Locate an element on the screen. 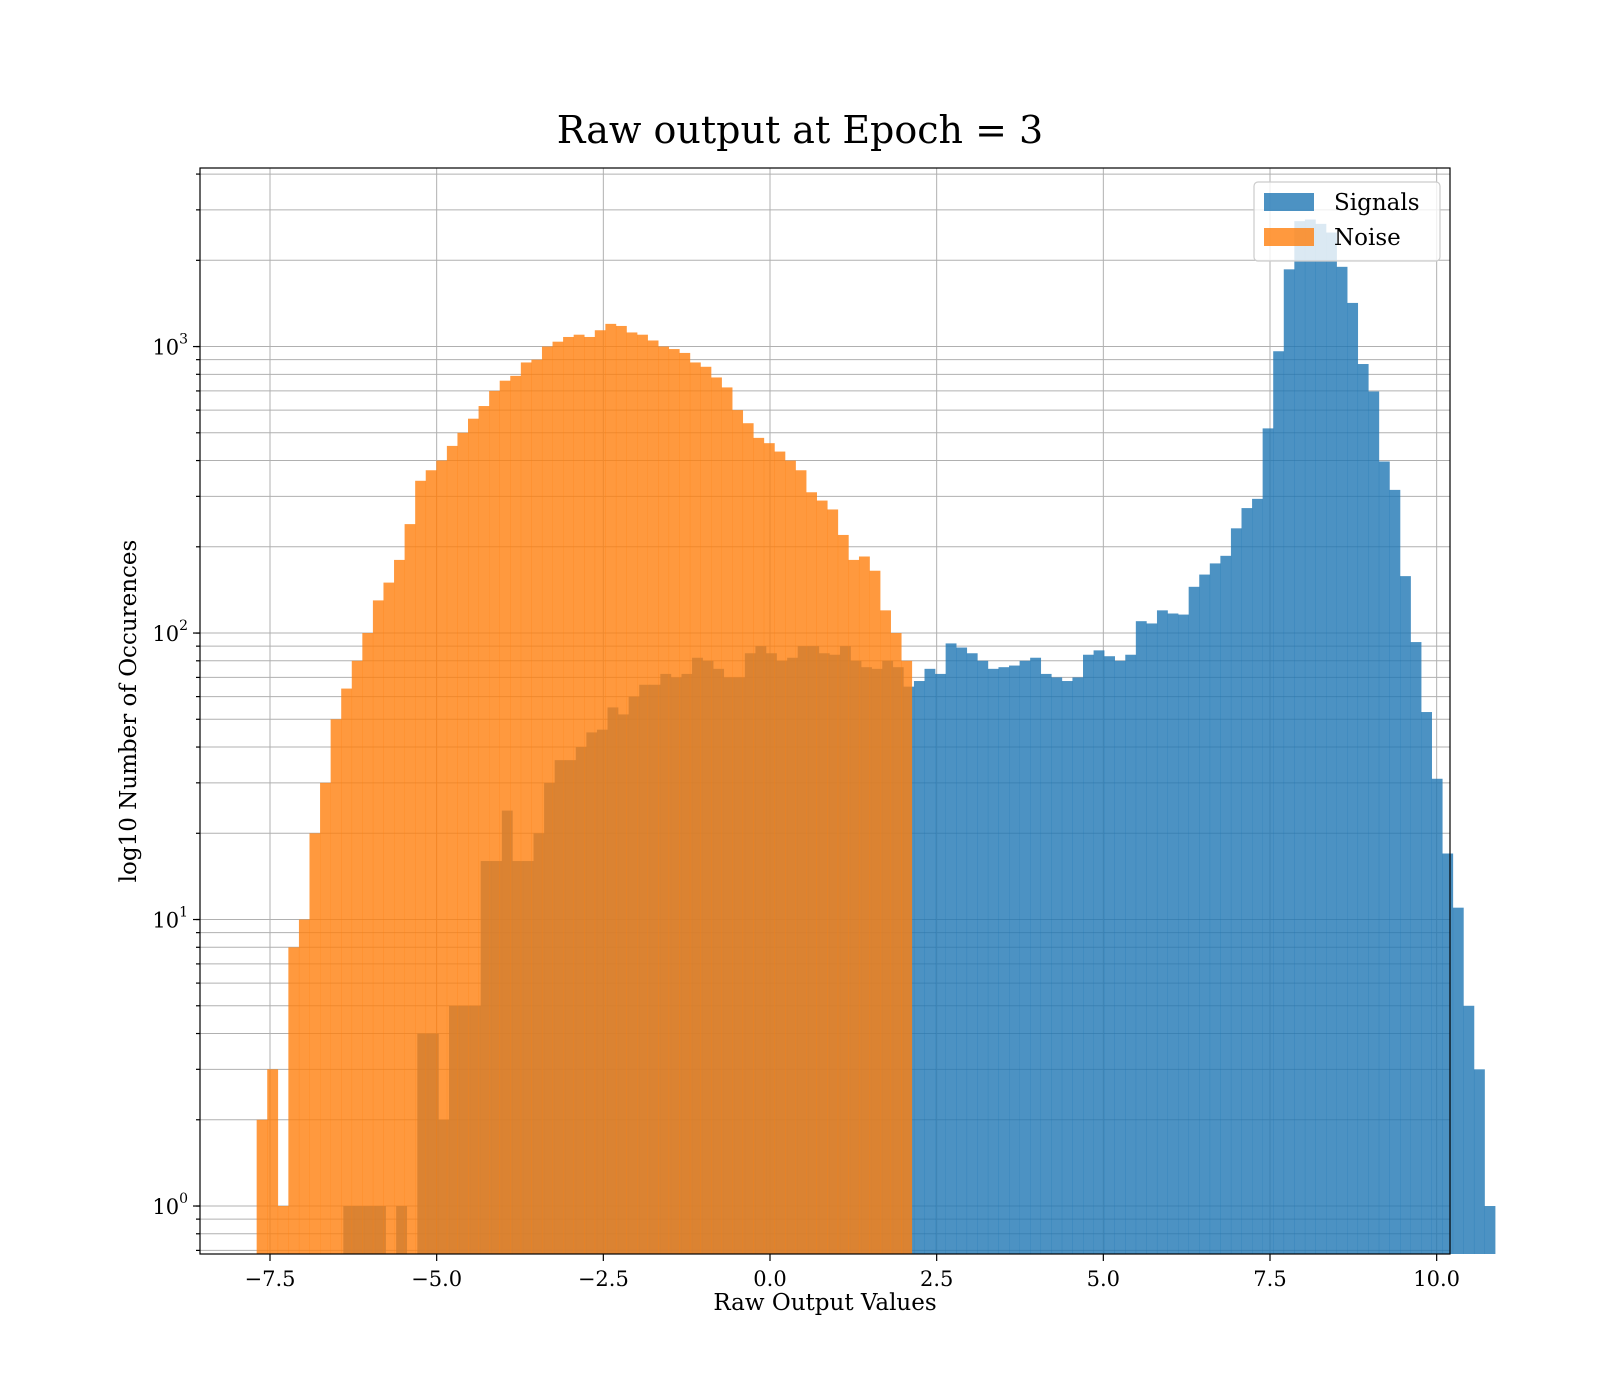  x-tick-label: −5.0 is located at coordinates (436, 1279).